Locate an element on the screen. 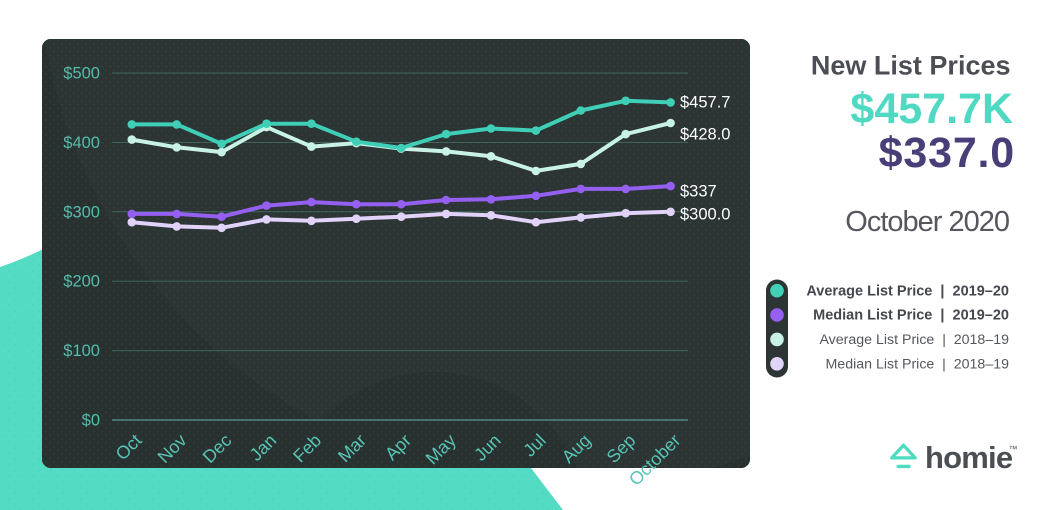  svg-text: Average List Price | 2018–19 is located at coordinates (914, 340).